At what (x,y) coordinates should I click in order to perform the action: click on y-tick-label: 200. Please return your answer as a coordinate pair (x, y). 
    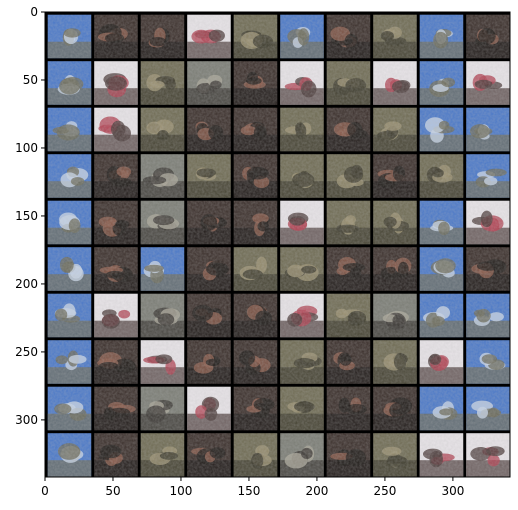
    Looking at the image, I should click on (26, 284).